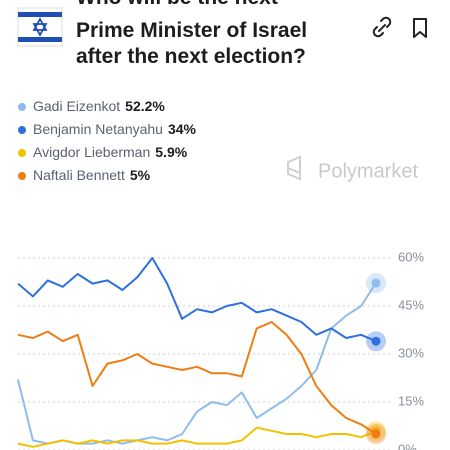 This screenshot has height=450, width=450. I want to click on y-tick-label: 30%, so click(411, 352).